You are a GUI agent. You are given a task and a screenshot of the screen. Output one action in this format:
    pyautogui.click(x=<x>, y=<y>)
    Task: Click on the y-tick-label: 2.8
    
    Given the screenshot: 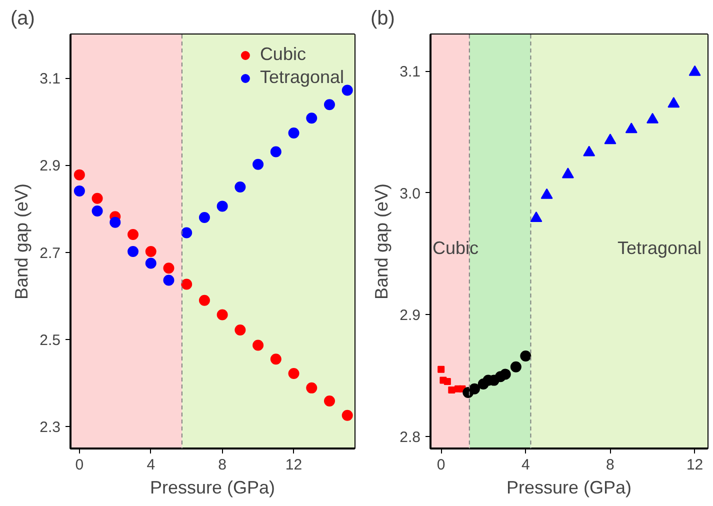 What is the action you would take?
    pyautogui.click(x=410, y=437)
    